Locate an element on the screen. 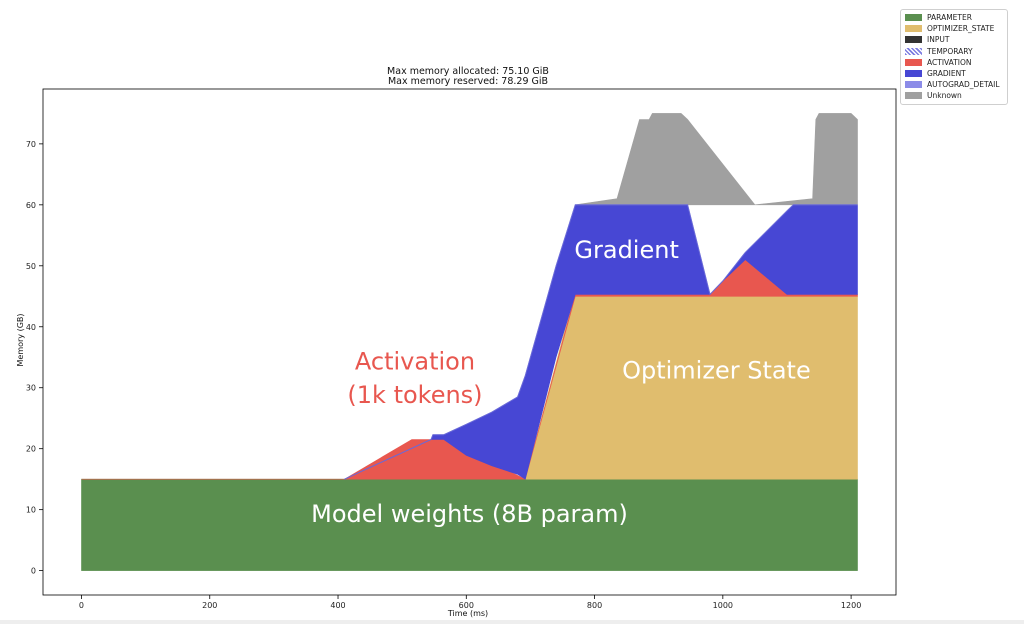 Image resolution: width=1024 pixels, height=624 pixels. x-axis-label: Time (ms) is located at coordinates (467, 613).